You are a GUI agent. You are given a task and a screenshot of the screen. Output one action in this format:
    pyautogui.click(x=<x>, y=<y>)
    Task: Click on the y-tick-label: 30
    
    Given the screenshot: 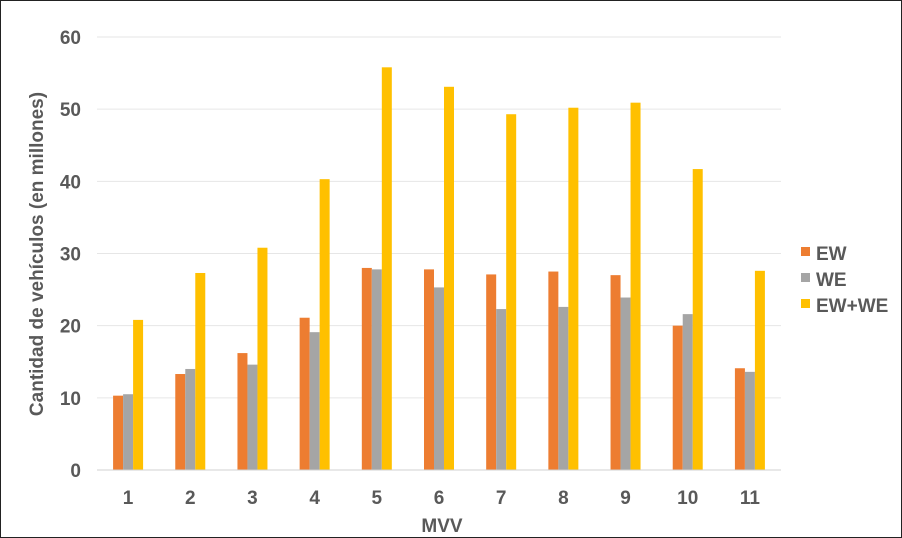 What is the action you would take?
    pyautogui.click(x=70, y=255)
    